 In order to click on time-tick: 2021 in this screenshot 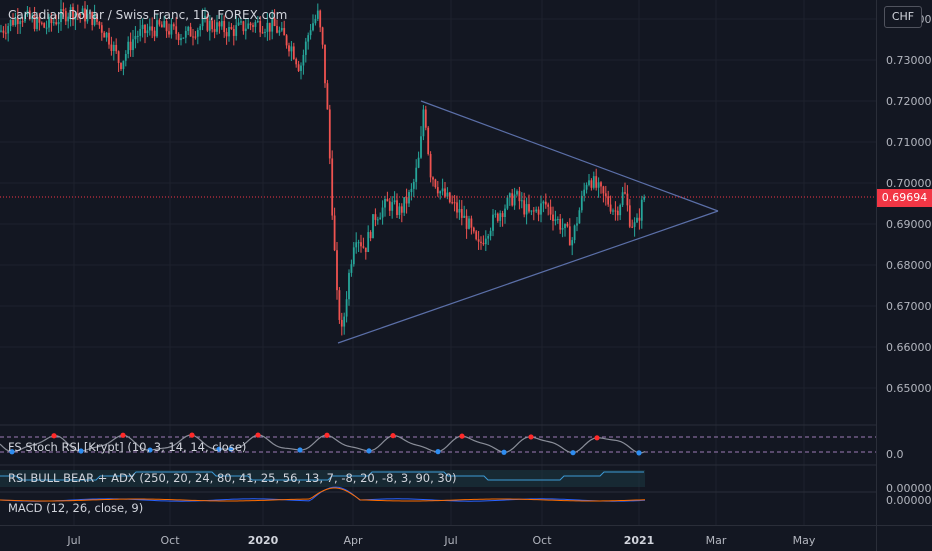, I will do `click(639, 540)`.